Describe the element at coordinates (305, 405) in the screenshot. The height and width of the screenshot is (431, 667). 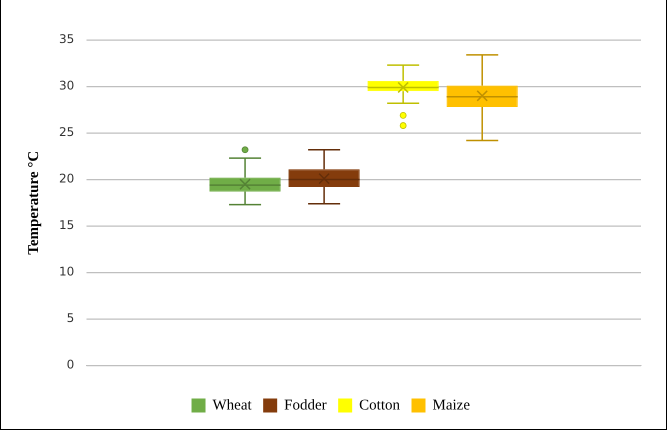
I see `legend-label: Fodder` at that location.